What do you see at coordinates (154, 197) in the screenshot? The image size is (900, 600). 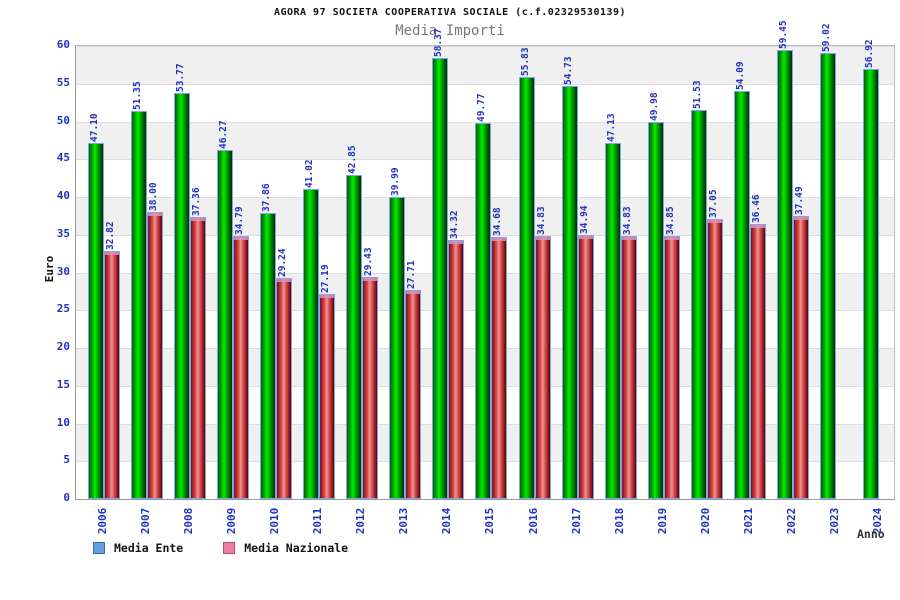 I see `value-label-media-nazionale-2007: 38.00` at bounding box center [154, 197].